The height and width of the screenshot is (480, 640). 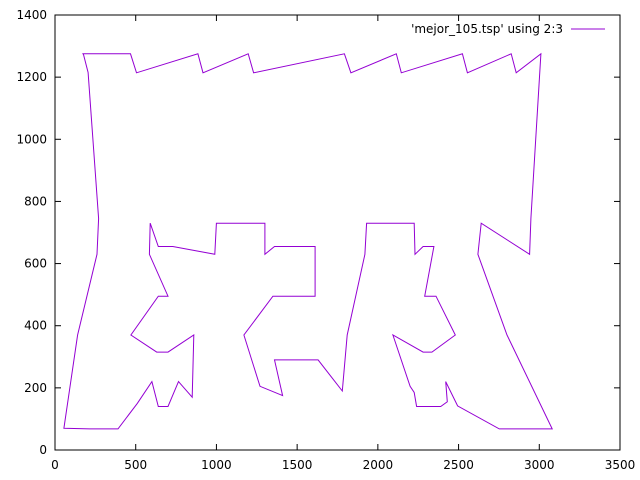 I want to click on x-tick-label: 3000, so click(x=539, y=465).